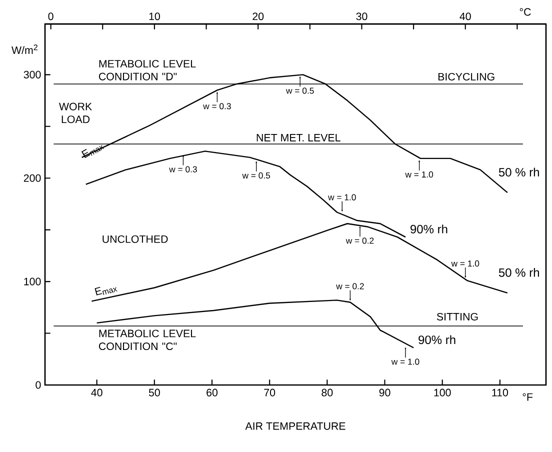  What do you see at coordinates (96, 392) in the screenshot?
I see `x-tick-label: 40` at bounding box center [96, 392].